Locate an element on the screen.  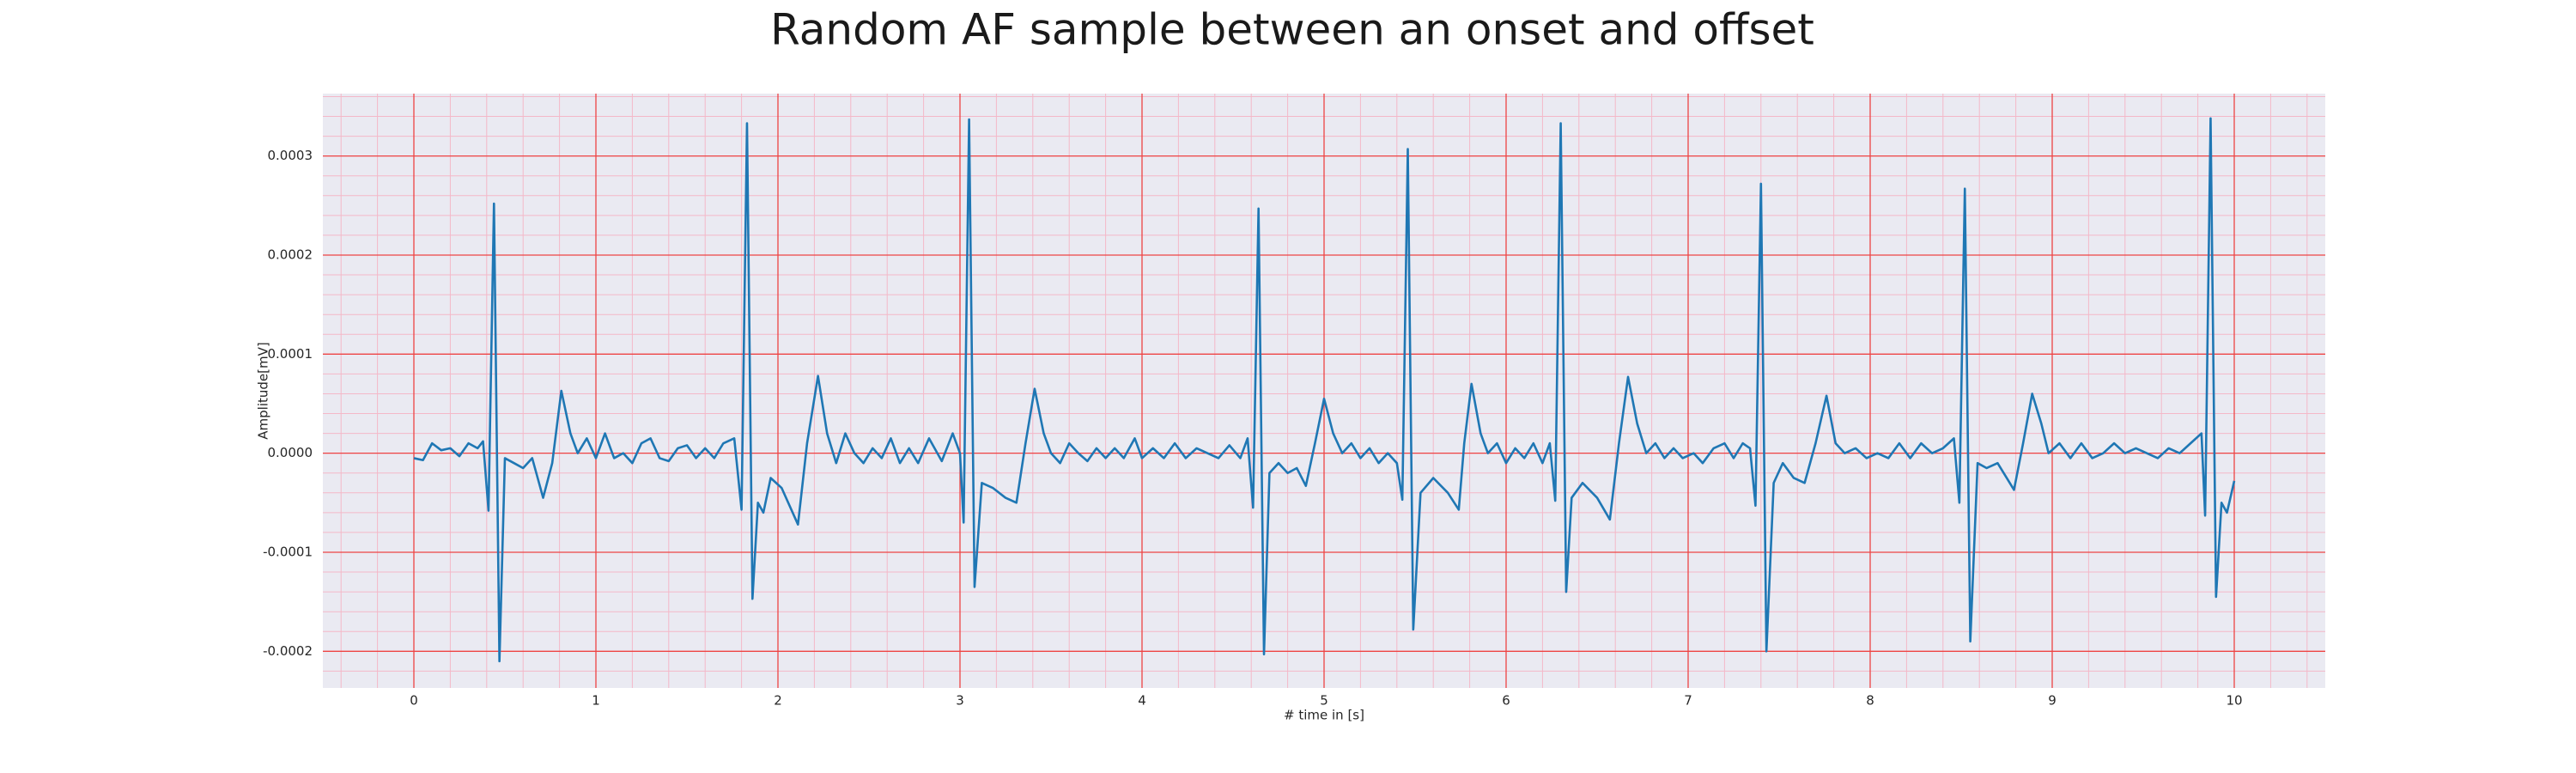
x-tick-label: 10 is located at coordinates (2234, 701).